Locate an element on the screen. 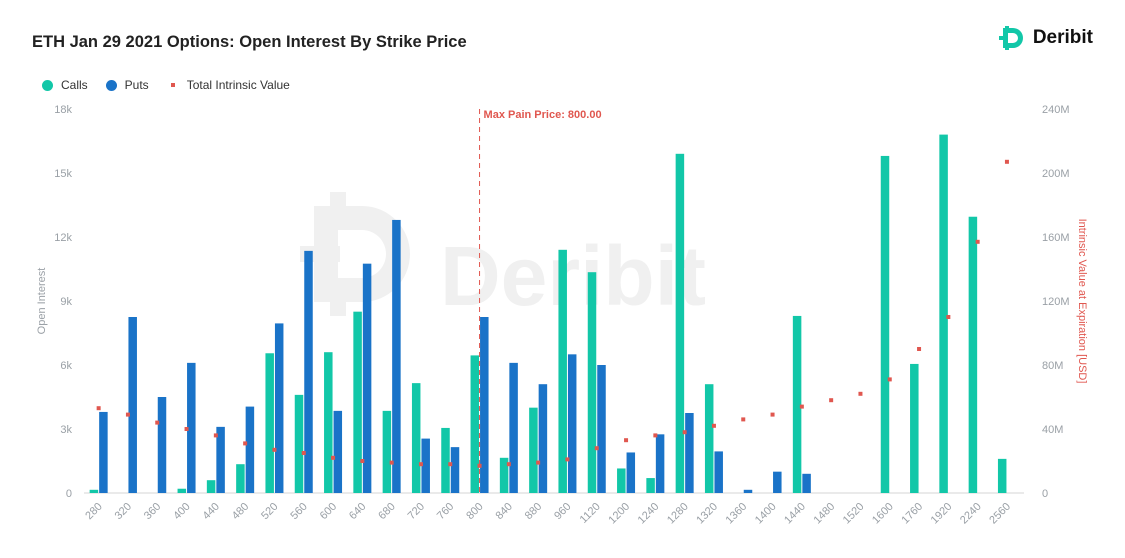 This screenshot has height=558, width=1125. max-pain-annotation: Max Pain Price: 800.00 is located at coordinates (540, 301).